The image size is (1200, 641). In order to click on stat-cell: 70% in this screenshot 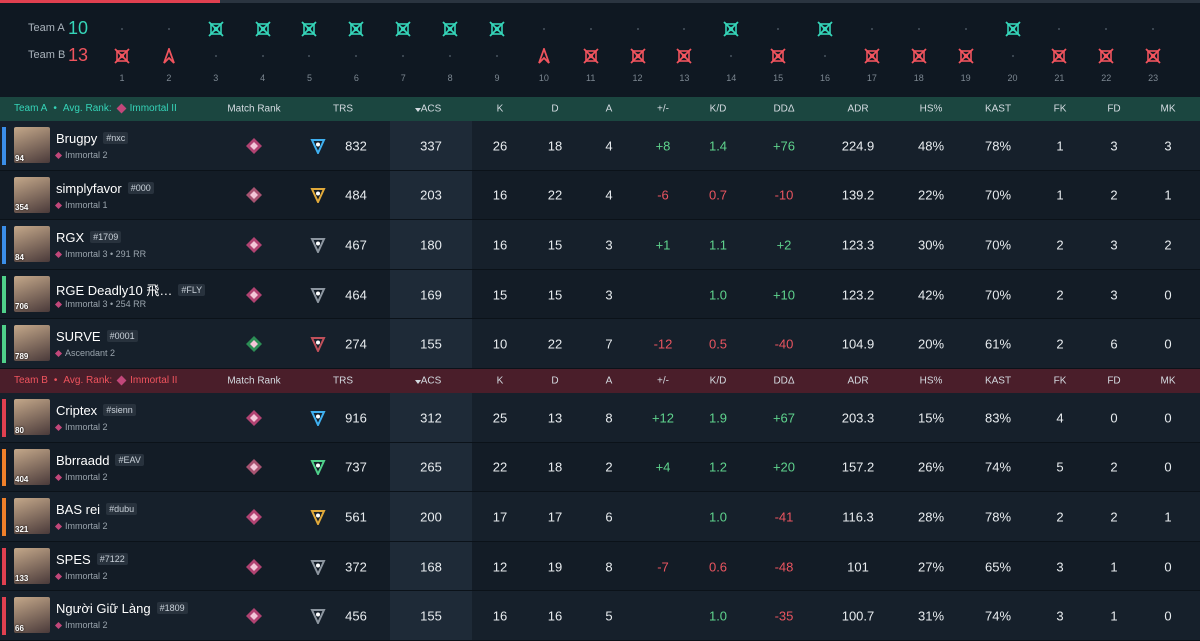, I will do `click(998, 245)`.